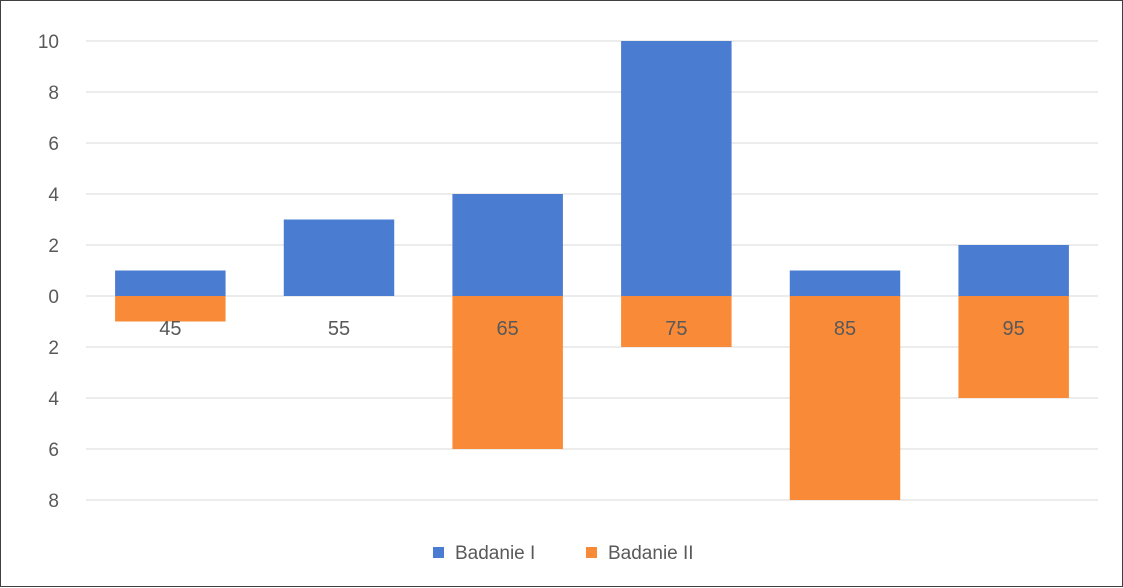  I want to click on category-label: 45, so click(170, 329).